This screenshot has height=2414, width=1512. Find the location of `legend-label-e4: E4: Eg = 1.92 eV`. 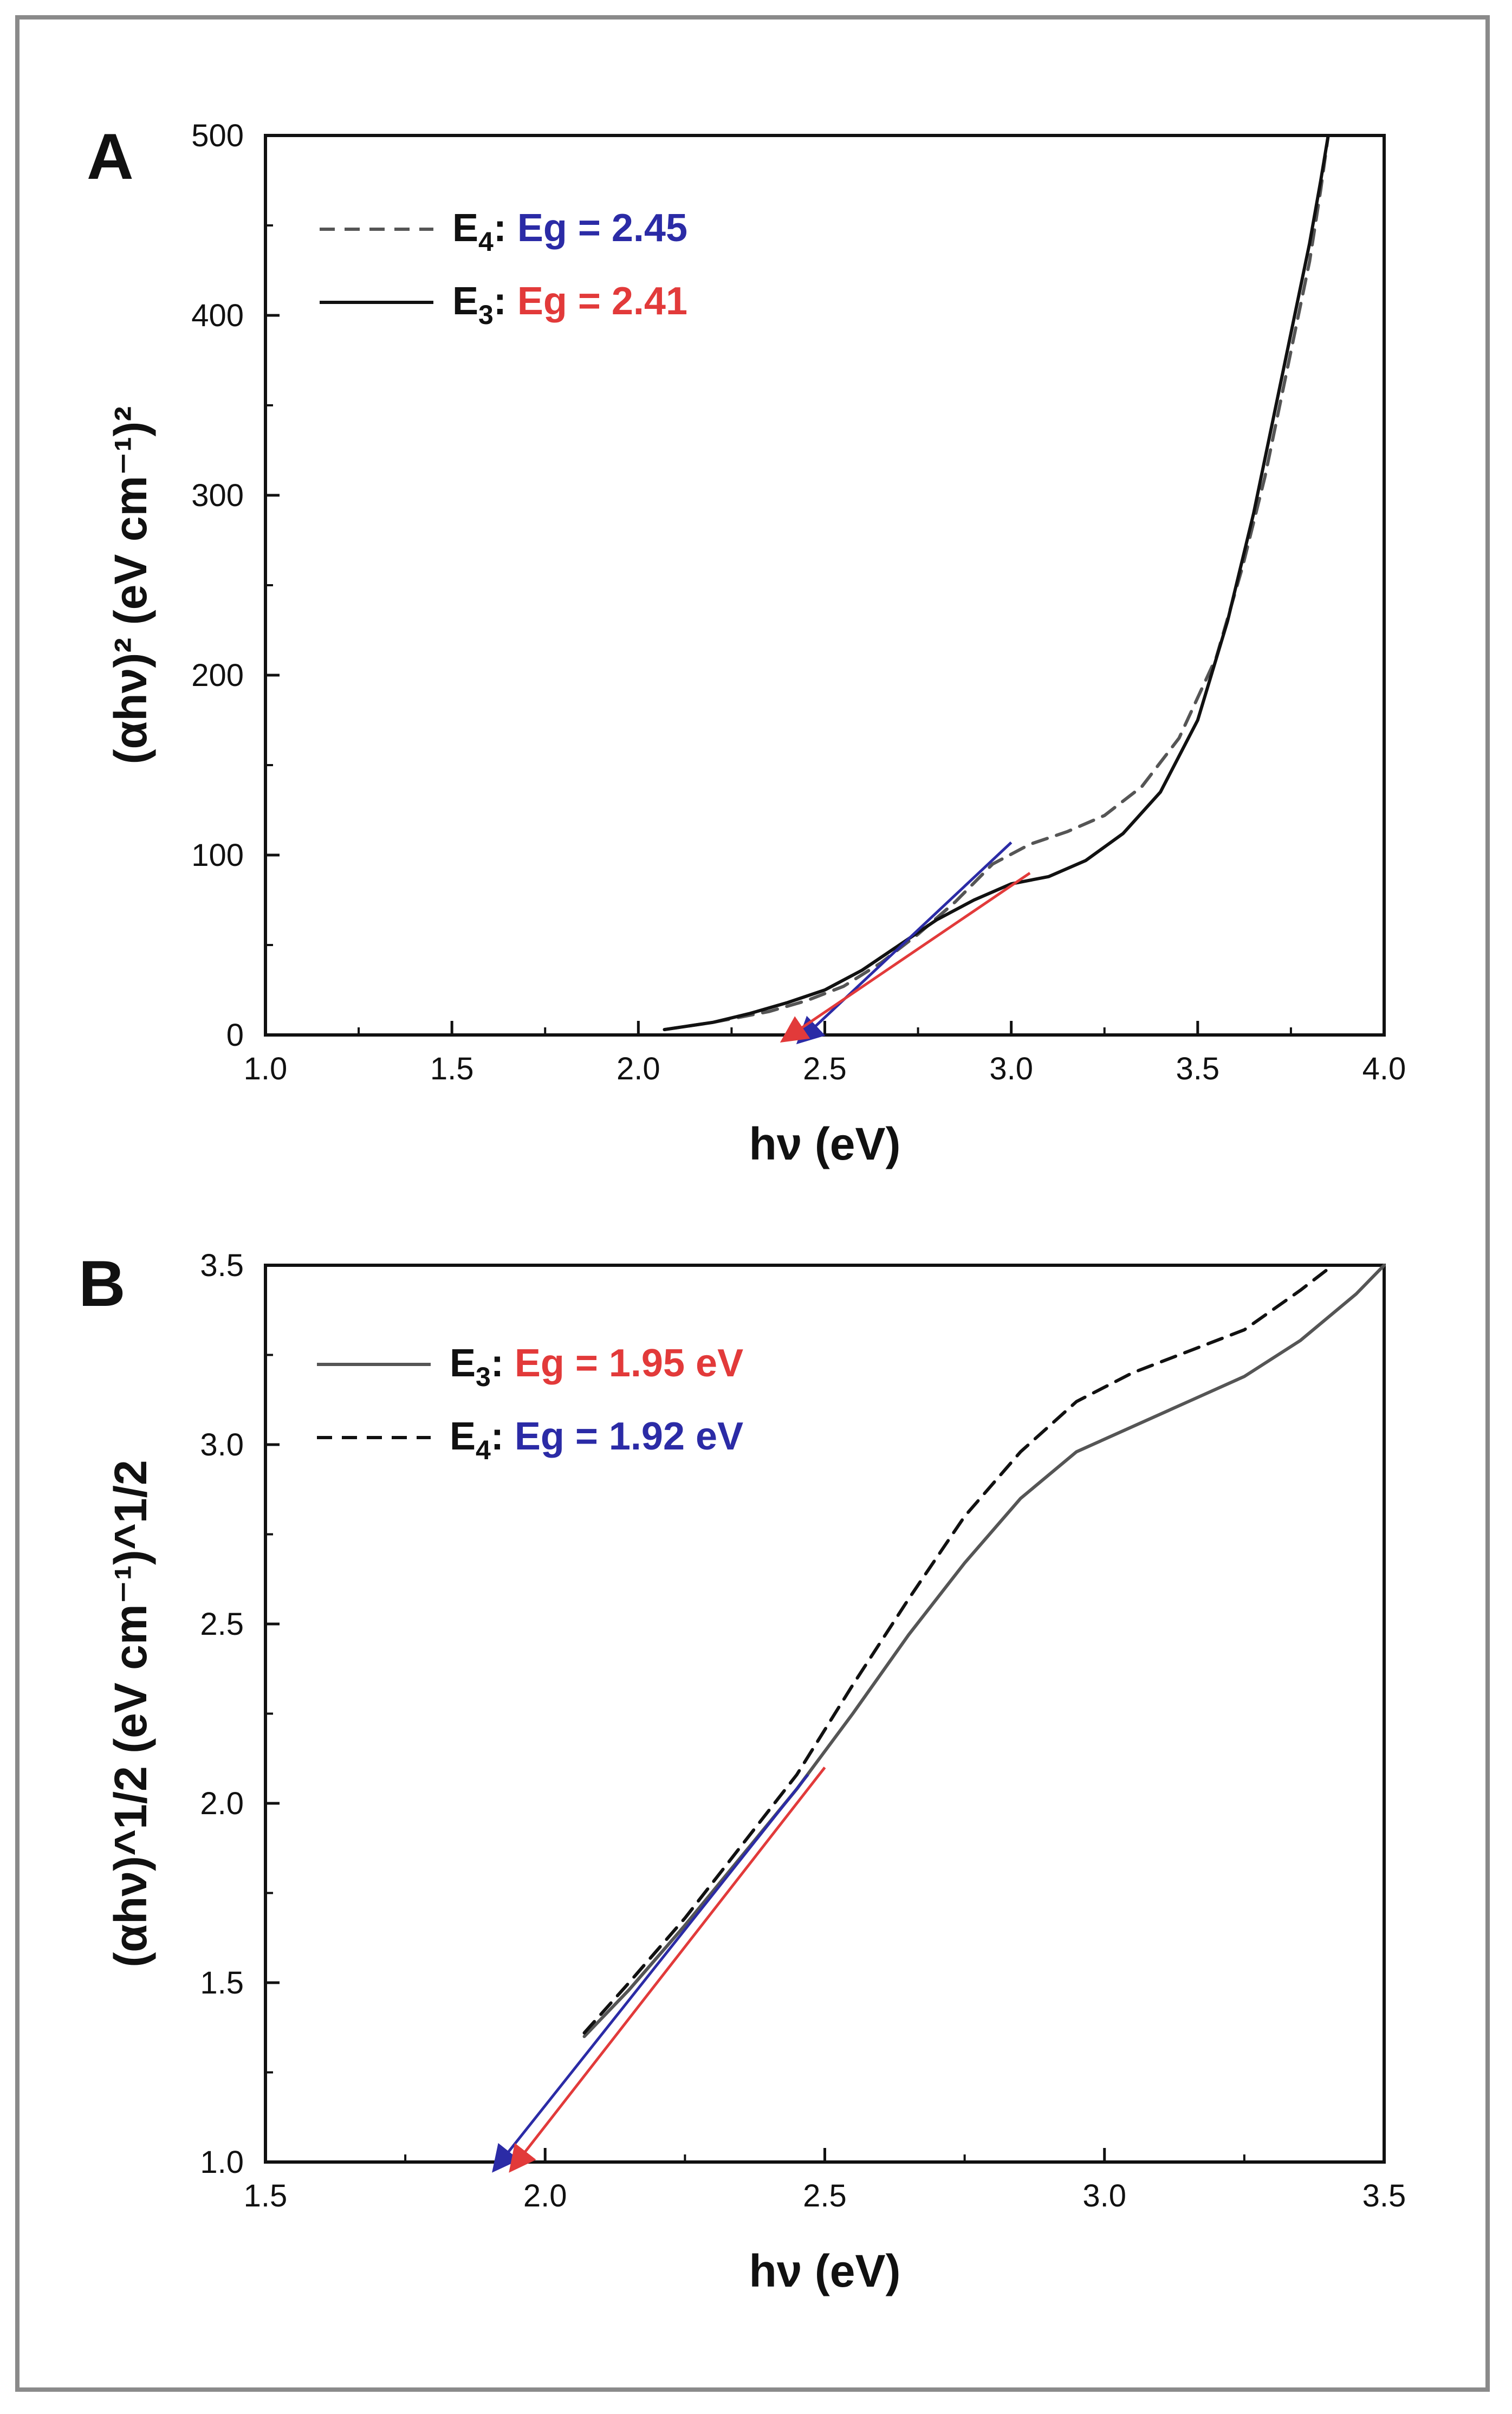

legend-label-e4: E4: Eg = 1.92 eV is located at coordinates (596, 1440).